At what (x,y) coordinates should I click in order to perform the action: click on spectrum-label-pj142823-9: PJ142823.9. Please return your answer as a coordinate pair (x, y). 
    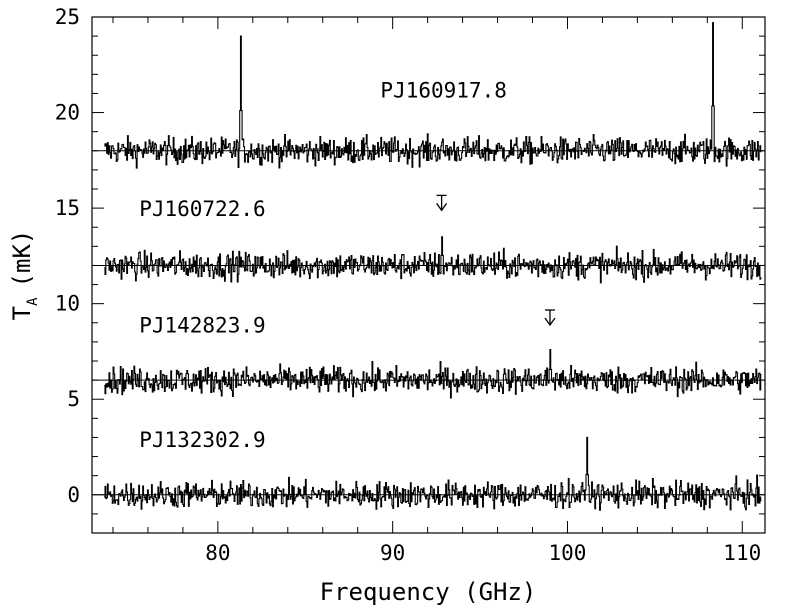
    Looking at the image, I should click on (202, 325).